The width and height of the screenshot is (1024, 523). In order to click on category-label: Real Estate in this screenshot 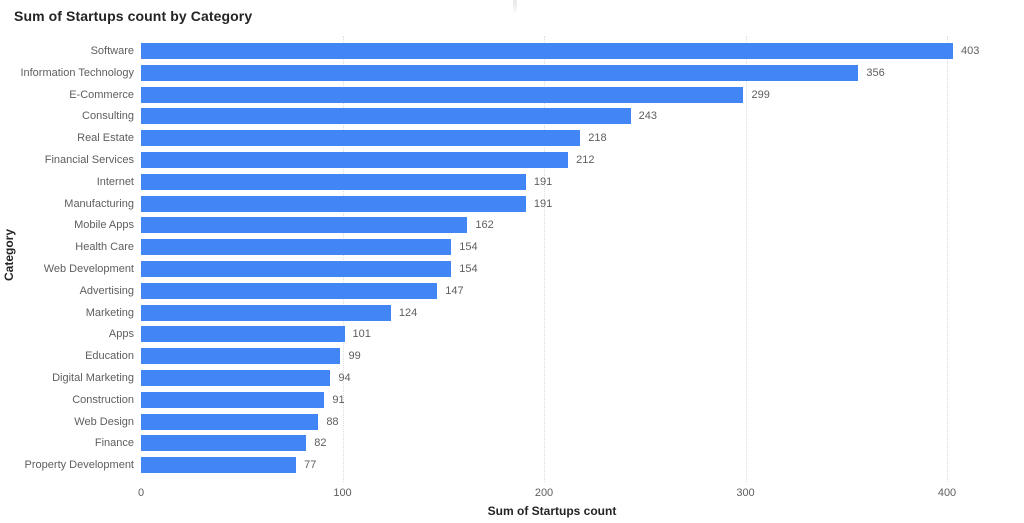, I will do `click(105, 138)`.